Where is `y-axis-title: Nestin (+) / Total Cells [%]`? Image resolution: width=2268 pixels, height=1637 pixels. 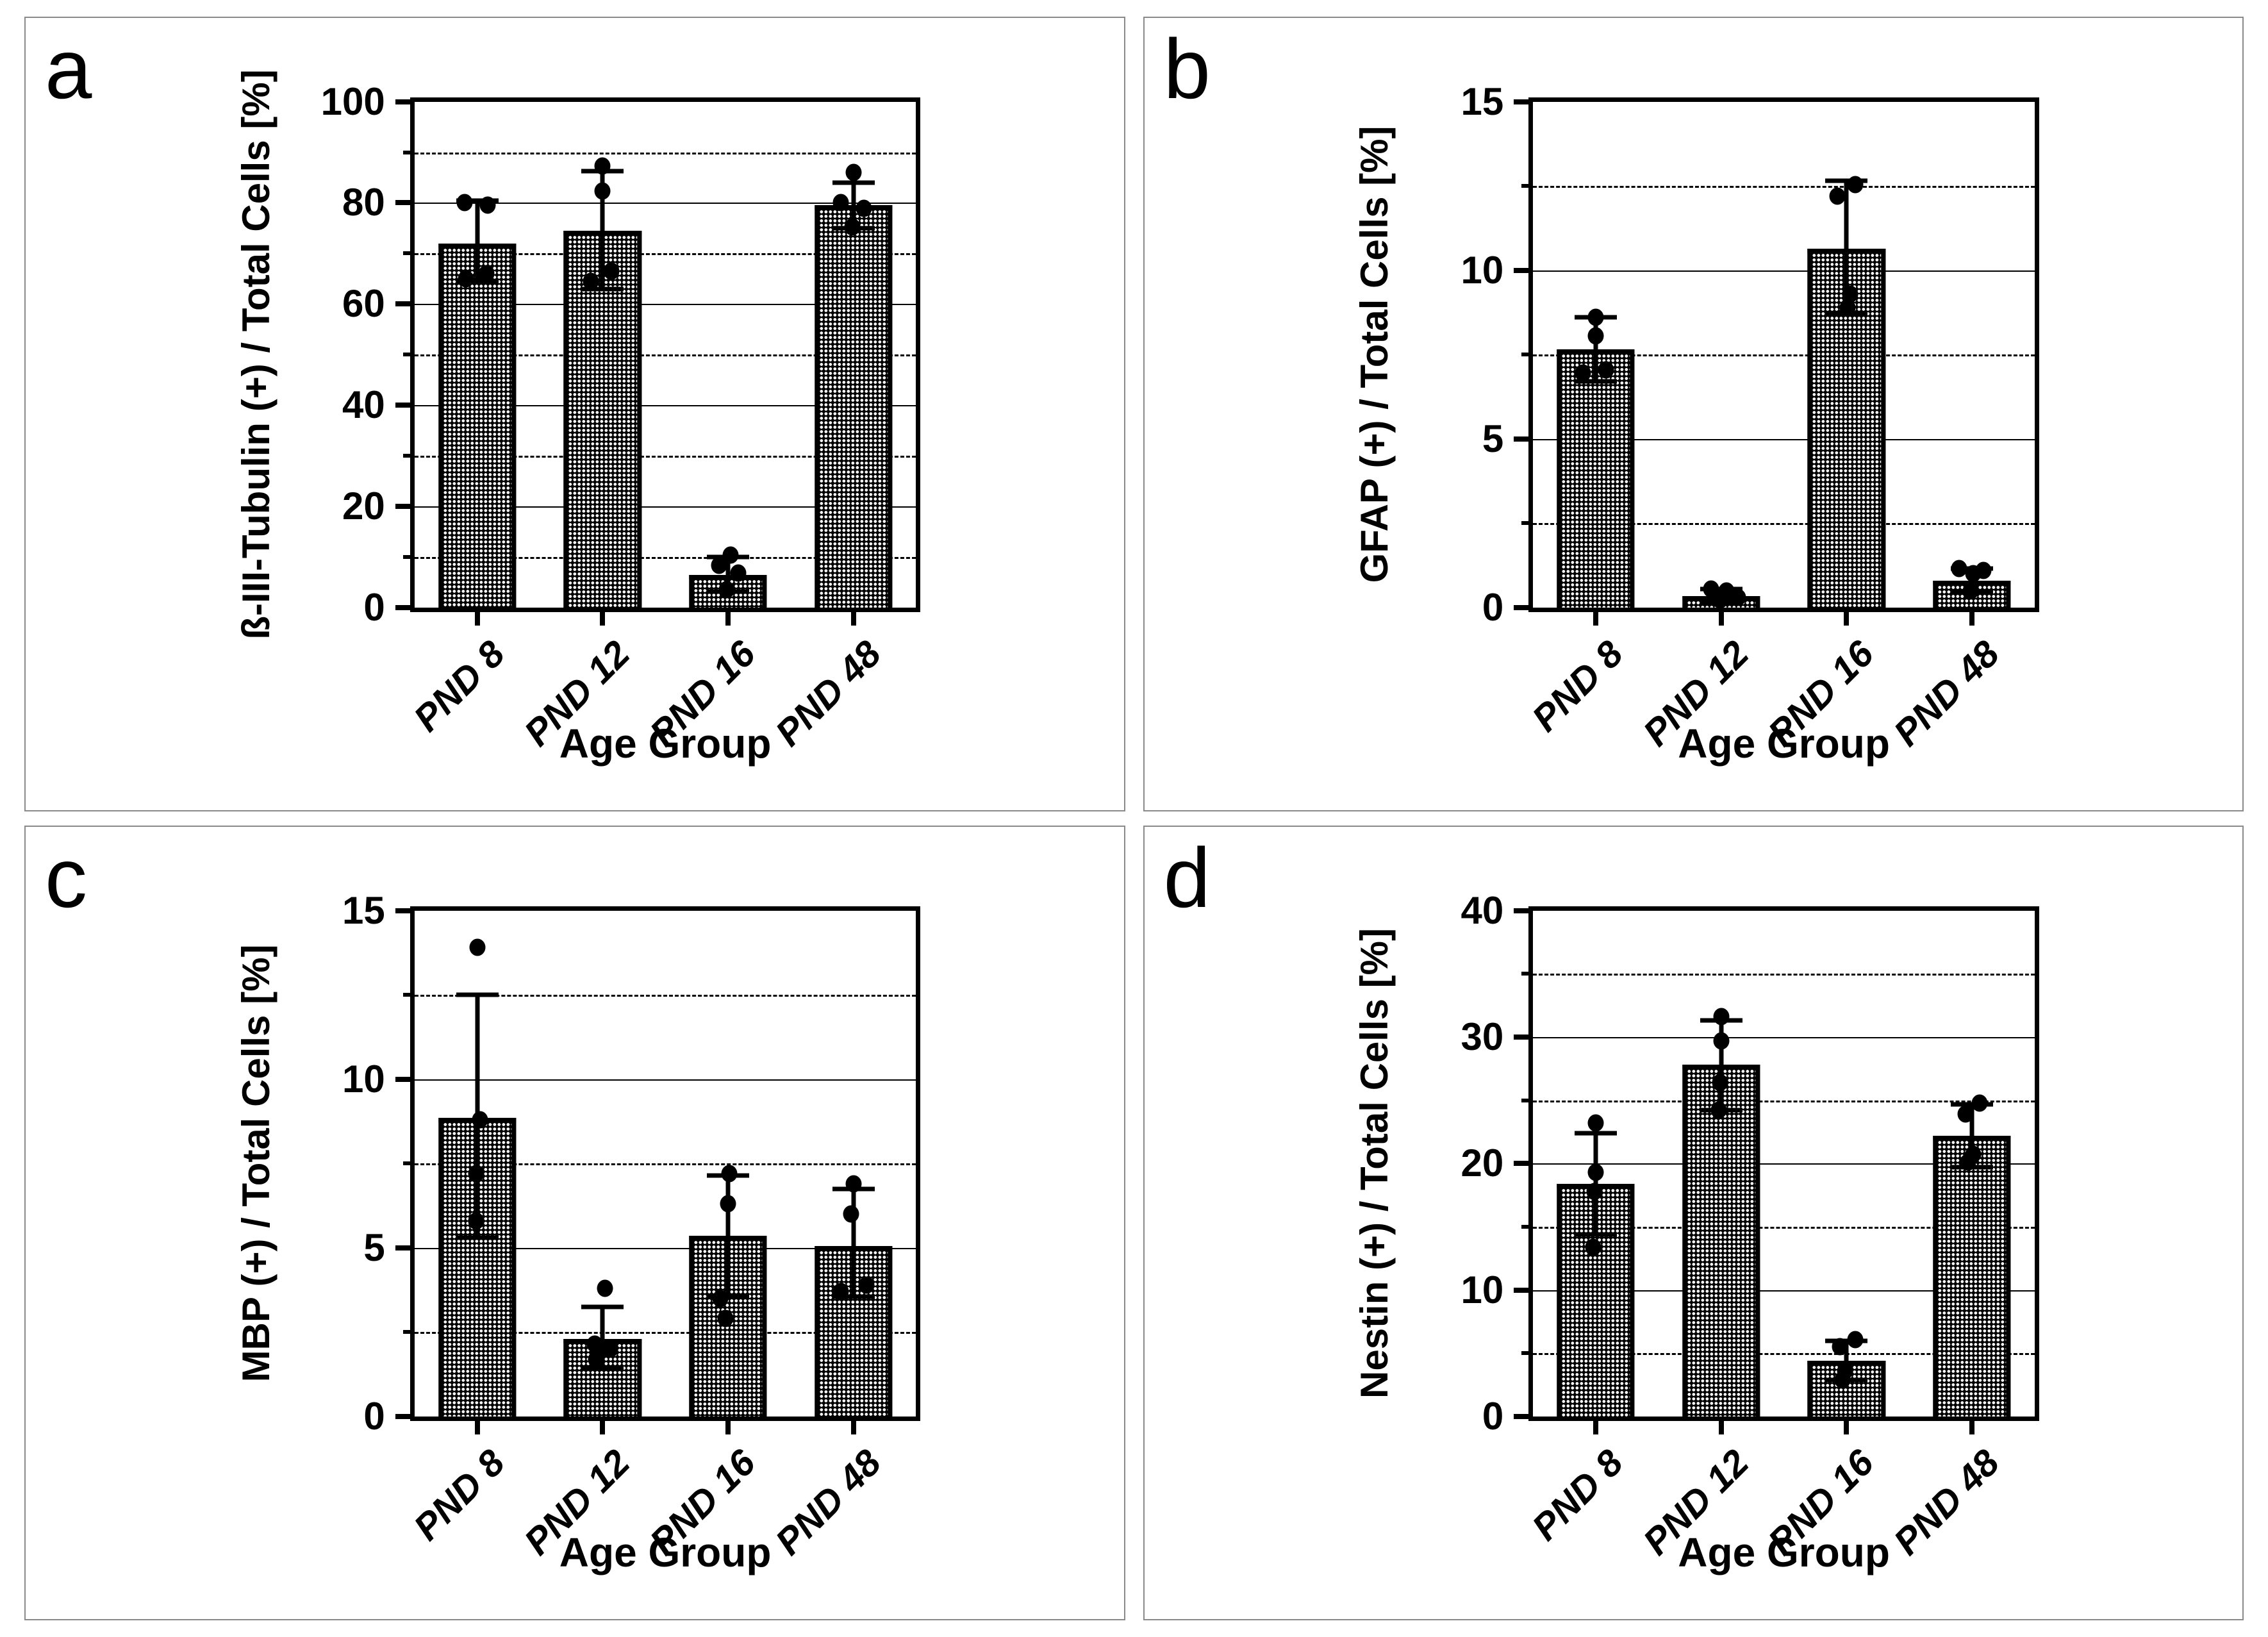 y-axis-title: Nestin (+) / Total Cells [%] is located at coordinates (1374, 1163).